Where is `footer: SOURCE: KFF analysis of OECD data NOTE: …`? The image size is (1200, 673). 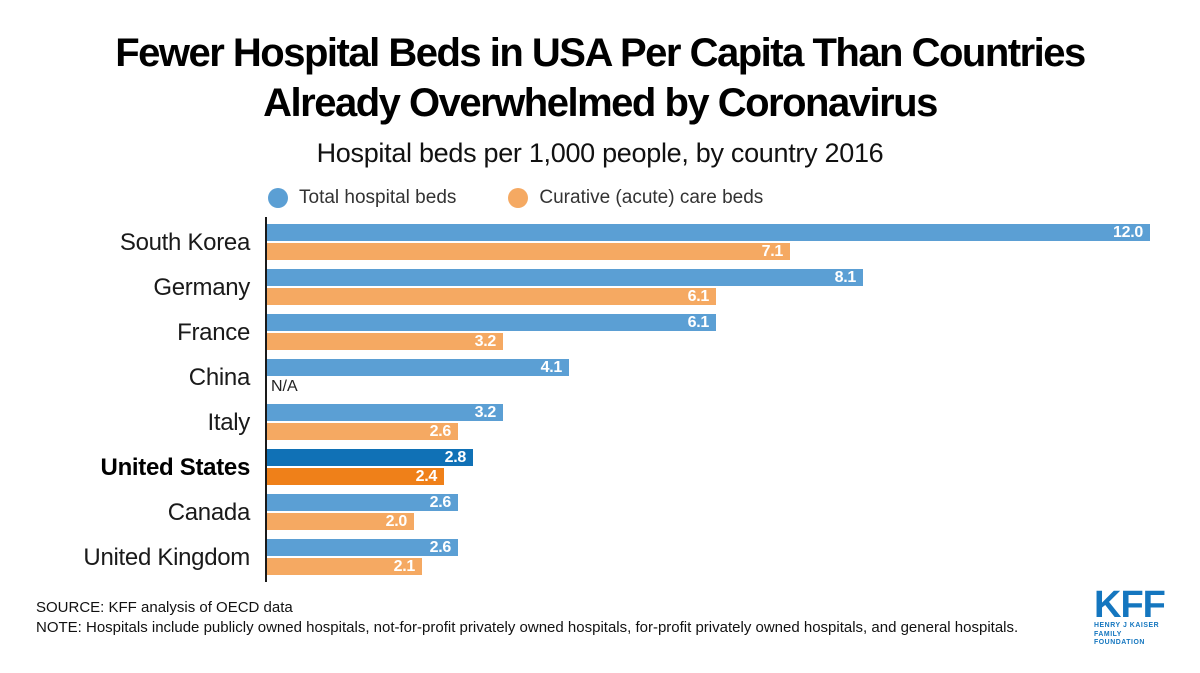
footer: SOURCE: KFF analysis of OECD data NOTE: … is located at coordinates (527, 617).